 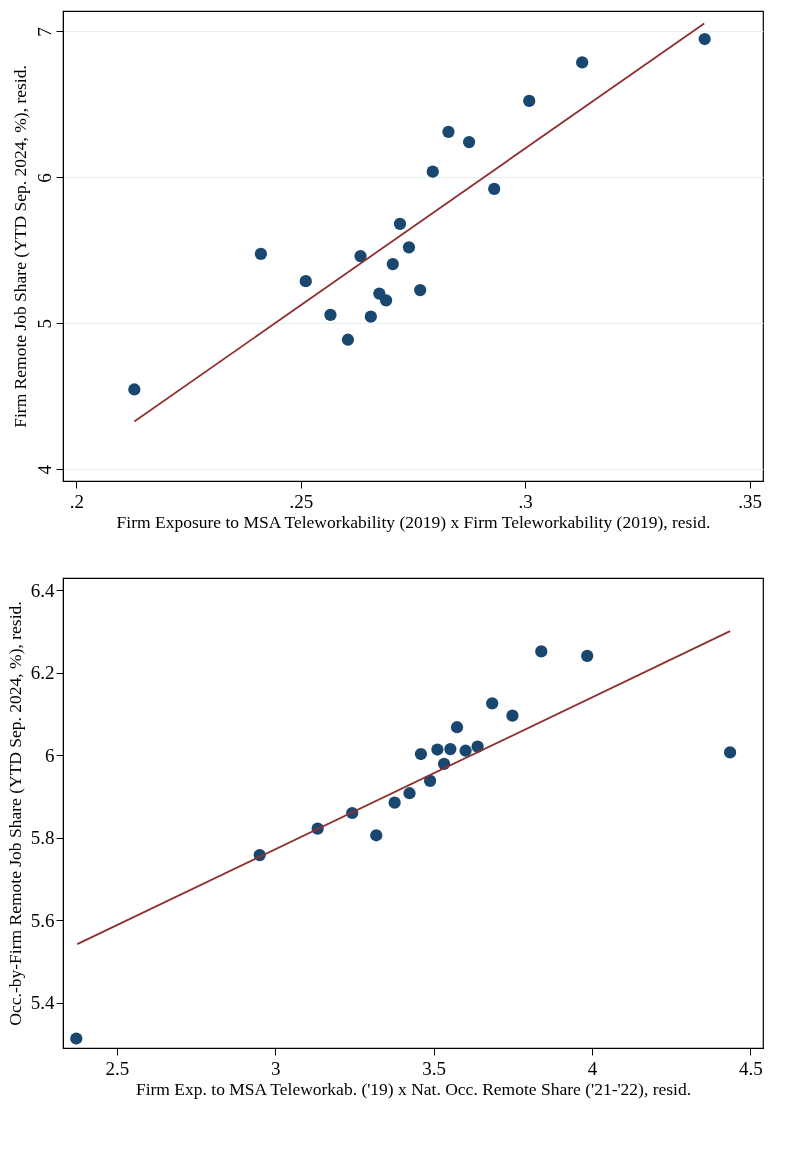 What do you see at coordinates (44, 469) in the screenshot?
I see `y-tick-label: 4` at bounding box center [44, 469].